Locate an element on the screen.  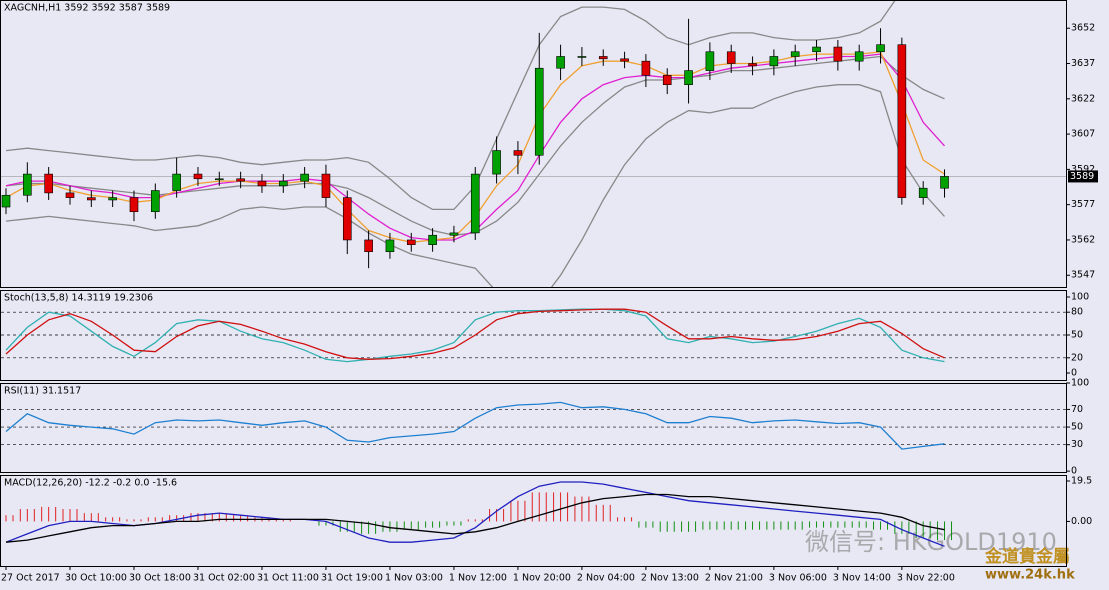
panel-title: XAGCNH,H1 3592 3592 3587 3589 is located at coordinates (87, 8).